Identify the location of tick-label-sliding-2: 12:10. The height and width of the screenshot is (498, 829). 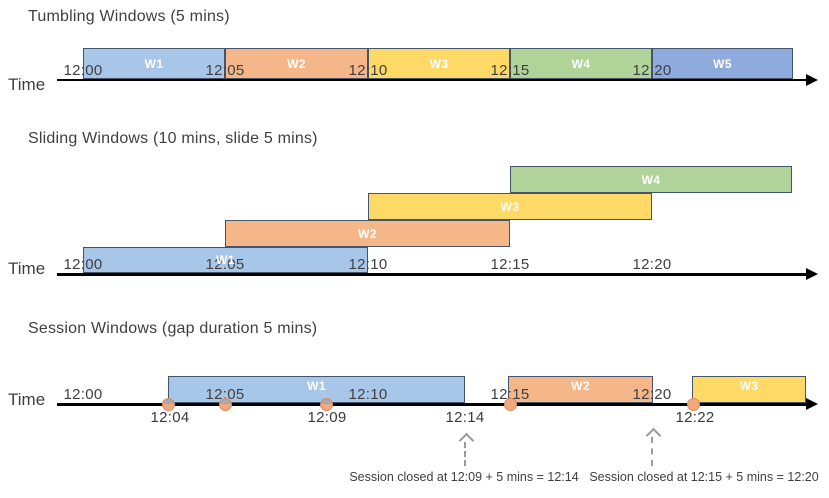
(368, 264).